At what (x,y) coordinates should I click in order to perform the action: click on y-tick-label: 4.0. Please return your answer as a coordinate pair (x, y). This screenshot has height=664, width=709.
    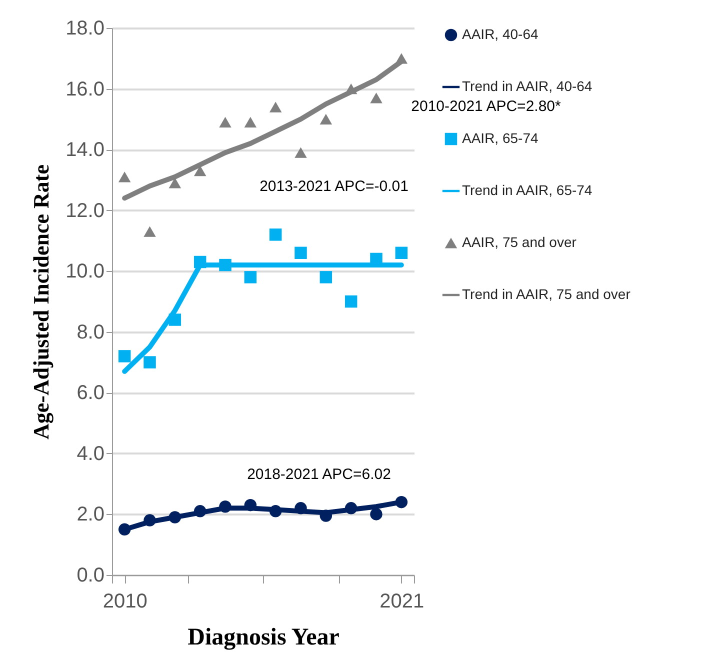
    Looking at the image, I should click on (90, 453).